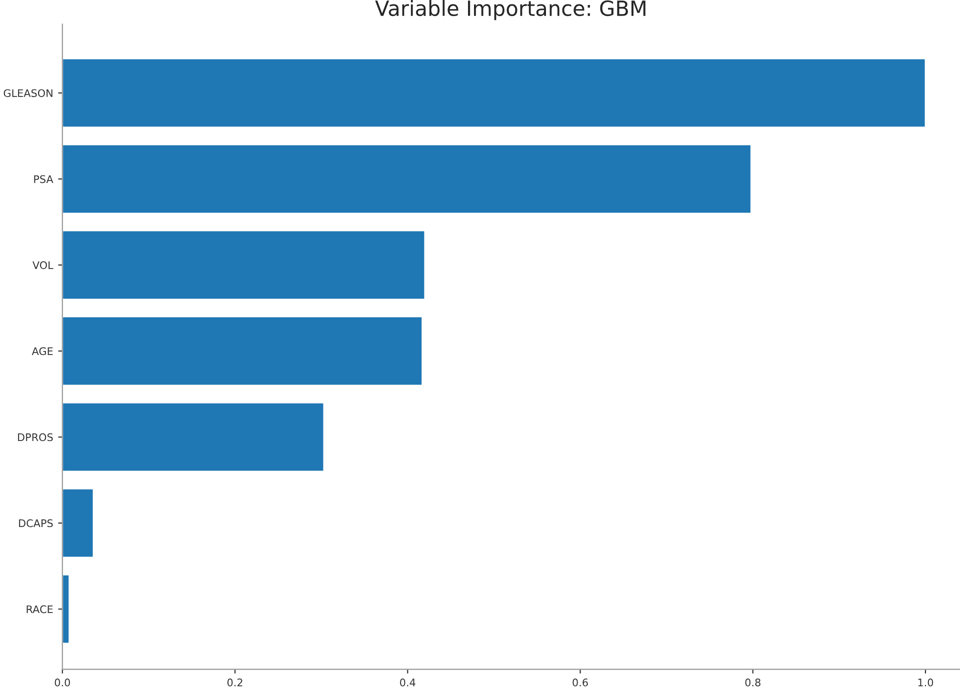  Describe the element at coordinates (39, 609) in the screenshot. I see `y-tick-label: RACE` at that location.